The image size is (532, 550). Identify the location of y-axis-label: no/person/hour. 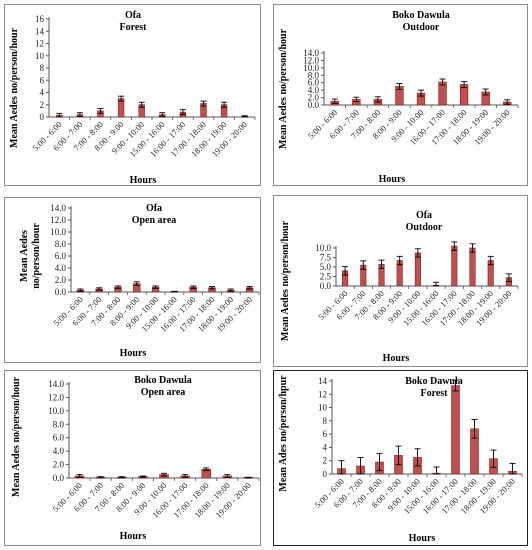
(36, 256).